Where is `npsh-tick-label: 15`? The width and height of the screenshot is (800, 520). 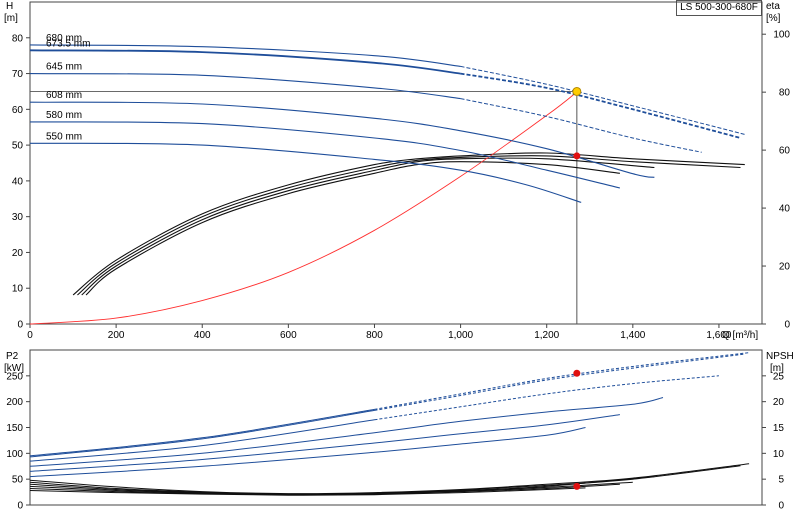 npsh-tick-label: 15 is located at coordinates (779, 428).